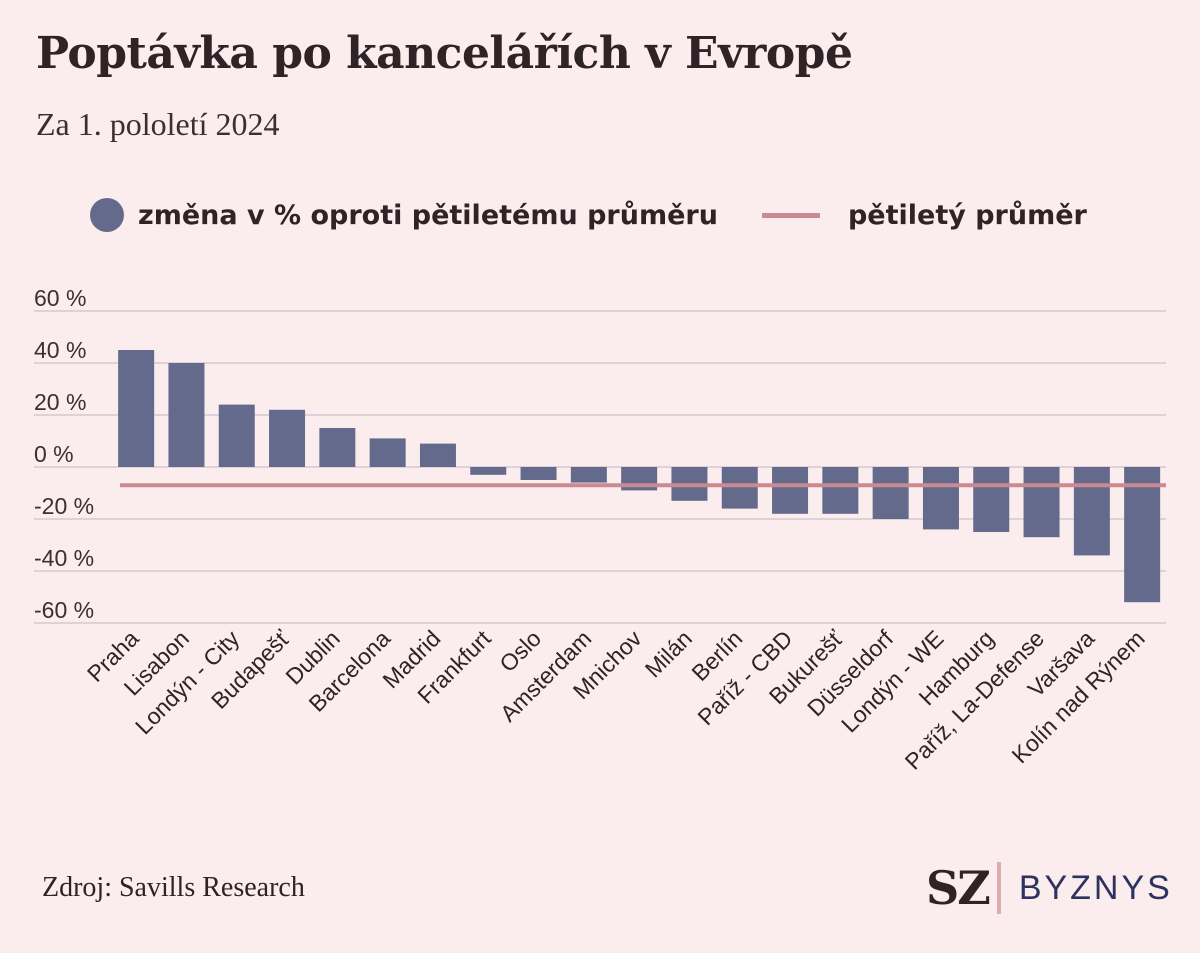 The image size is (1200, 953). I want to click on sz-byznys-logo: SZ BYZNYS, so click(1049, 888).